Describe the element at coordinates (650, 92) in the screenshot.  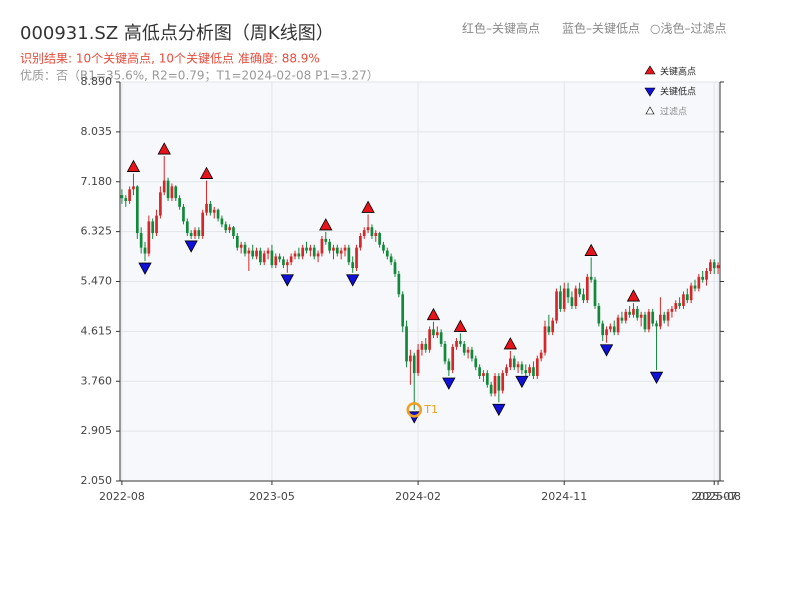
I see `legend-low-icon` at that location.